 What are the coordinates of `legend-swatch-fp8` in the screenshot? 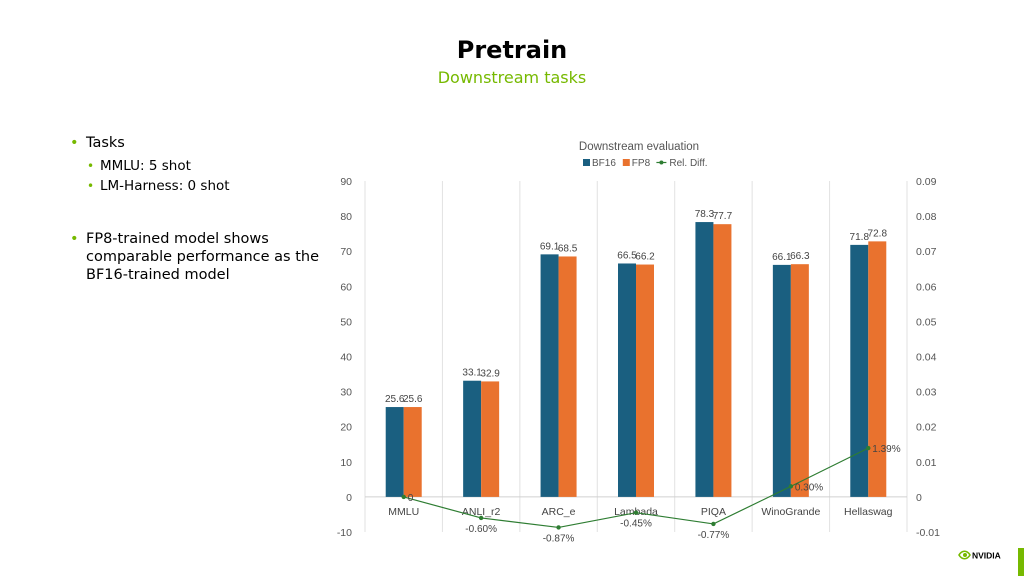 It's located at (626, 162).